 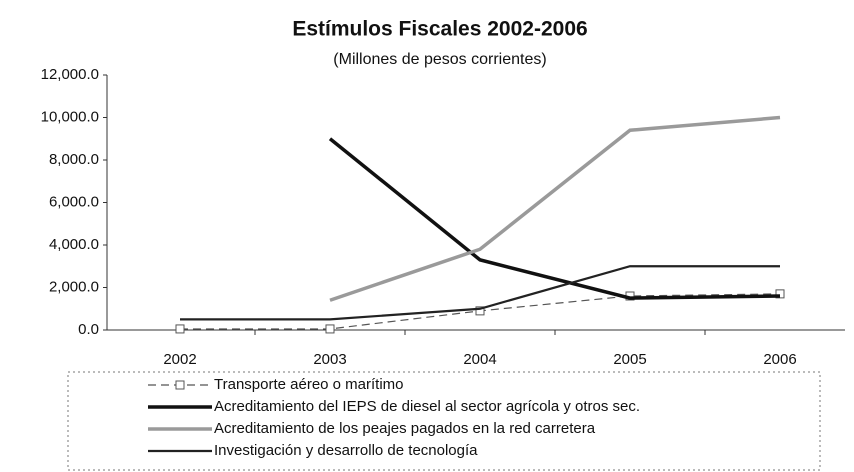 What do you see at coordinates (479, 359) in the screenshot?
I see `x-tick-label: 2004` at bounding box center [479, 359].